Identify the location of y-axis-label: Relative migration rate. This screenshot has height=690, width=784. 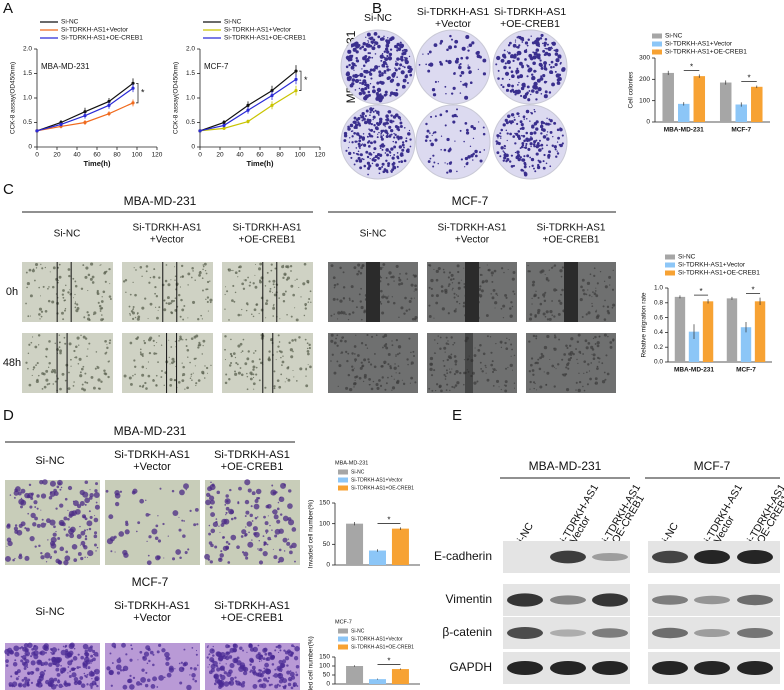
(644, 324).